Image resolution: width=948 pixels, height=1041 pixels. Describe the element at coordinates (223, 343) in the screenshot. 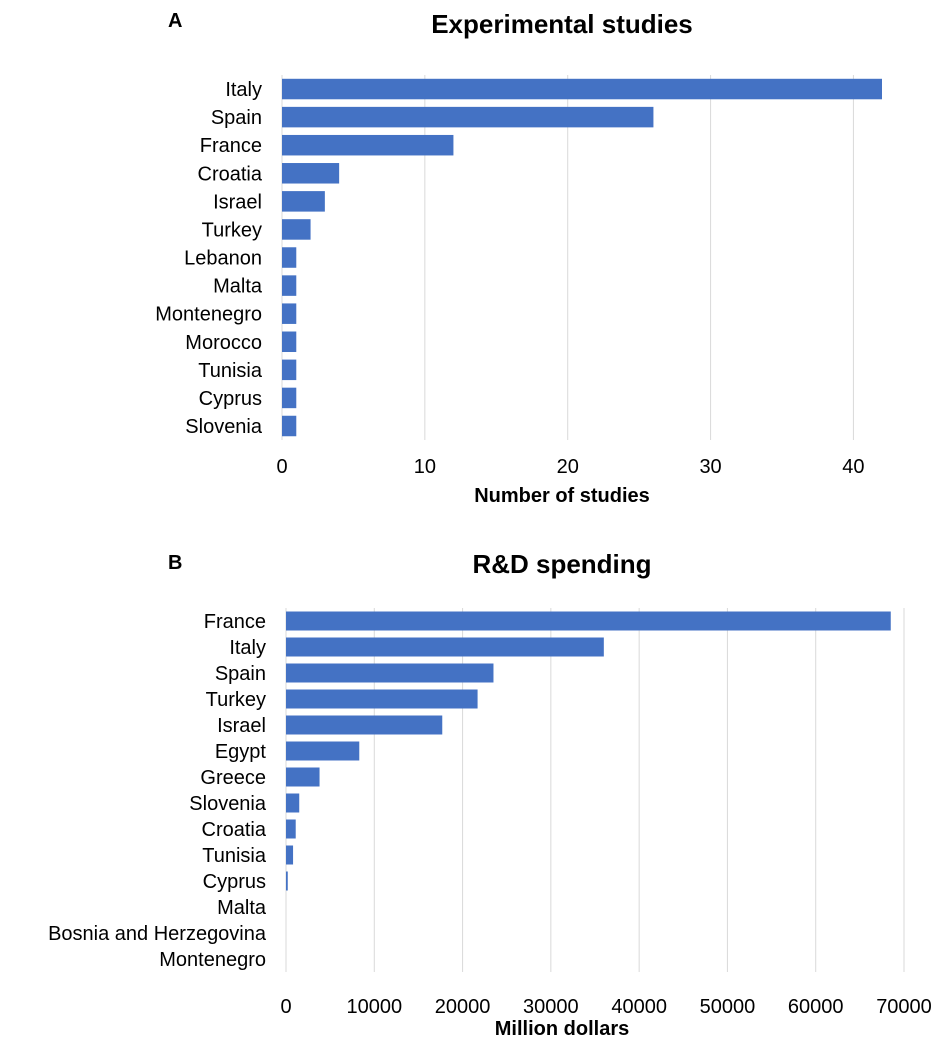

I see `category-label: Morocco` at that location.